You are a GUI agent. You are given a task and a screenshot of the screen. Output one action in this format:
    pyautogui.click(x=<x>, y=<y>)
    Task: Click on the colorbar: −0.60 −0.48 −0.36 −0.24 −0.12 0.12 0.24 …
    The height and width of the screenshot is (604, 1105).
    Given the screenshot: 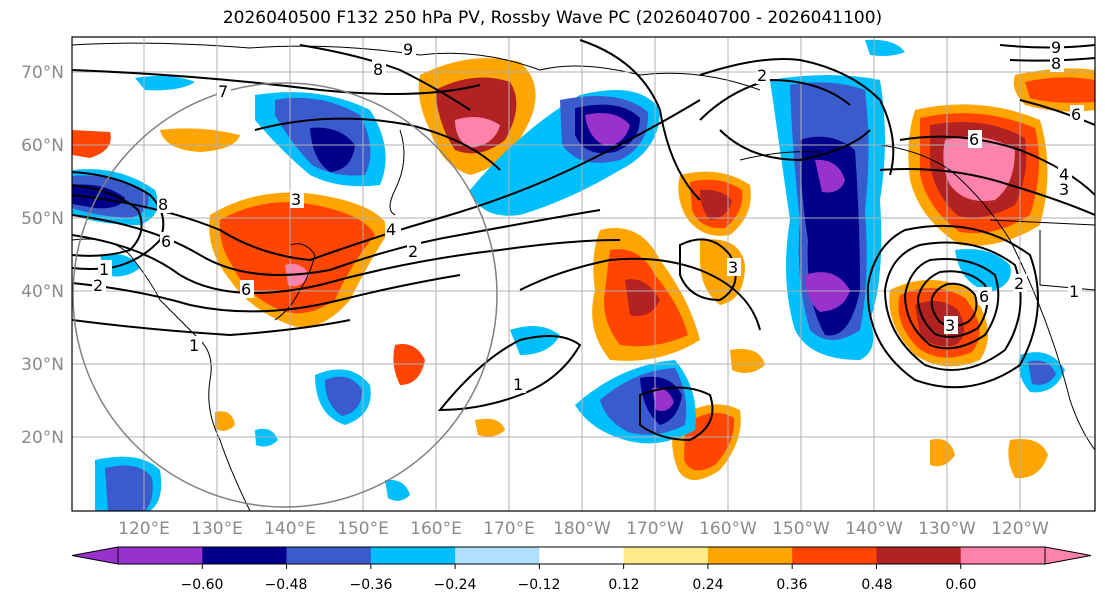 What is the action you would take?
    pyautogui.click(x=581, y=569)
    